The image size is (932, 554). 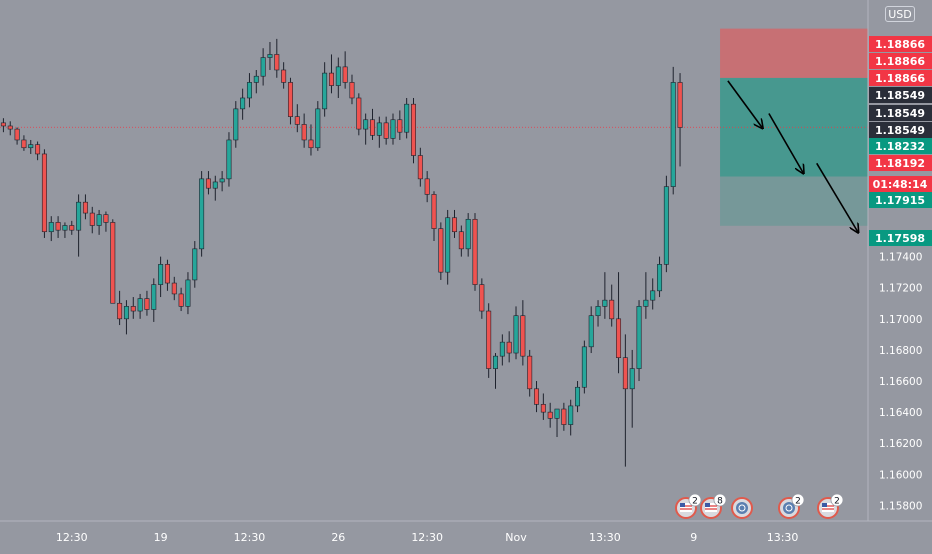 I want to click on world-icon: 2, so click(x=791, y=506).